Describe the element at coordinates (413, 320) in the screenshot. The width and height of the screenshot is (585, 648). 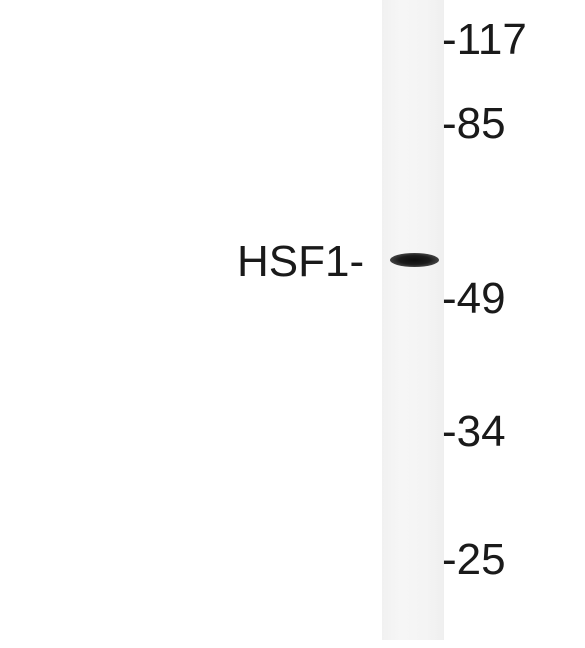
I see `gel-lane` at that location.